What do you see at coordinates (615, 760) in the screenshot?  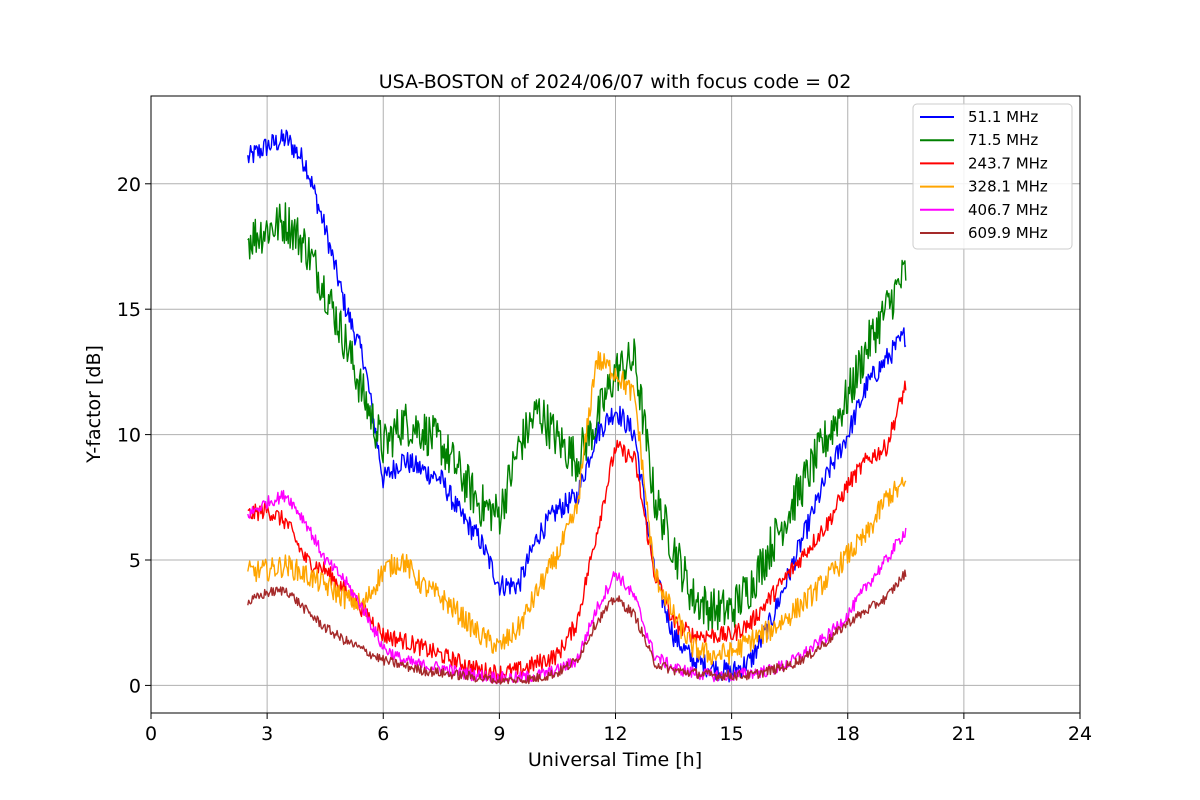 I see `x-axis-label: Universal Time [h]` at bounding box center [615, 760].